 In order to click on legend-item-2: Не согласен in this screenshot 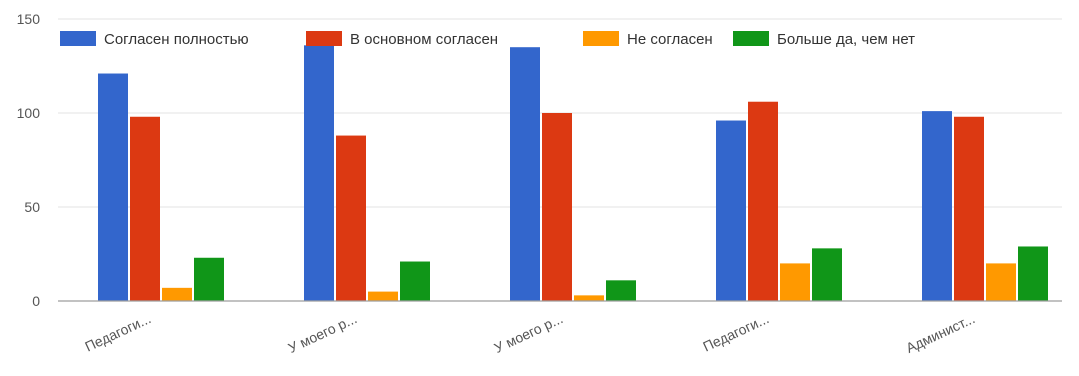, I will do `click(648, 39)`.